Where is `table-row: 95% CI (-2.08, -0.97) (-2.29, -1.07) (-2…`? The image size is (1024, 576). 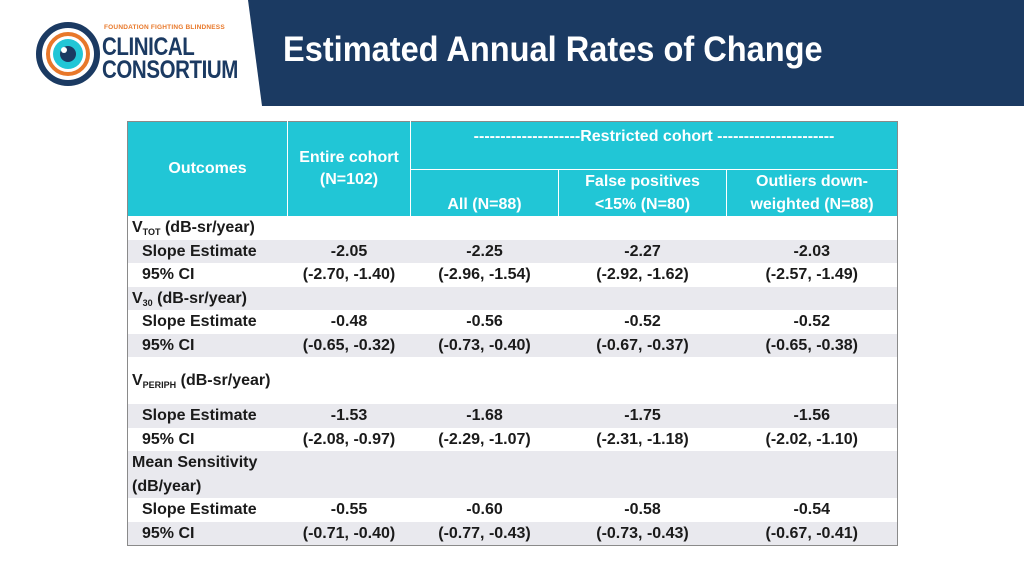 table-row: 95% CI (-2.08, -0.97) (-2.29, -1.07) (-2… is located at coordinates (512, 439).